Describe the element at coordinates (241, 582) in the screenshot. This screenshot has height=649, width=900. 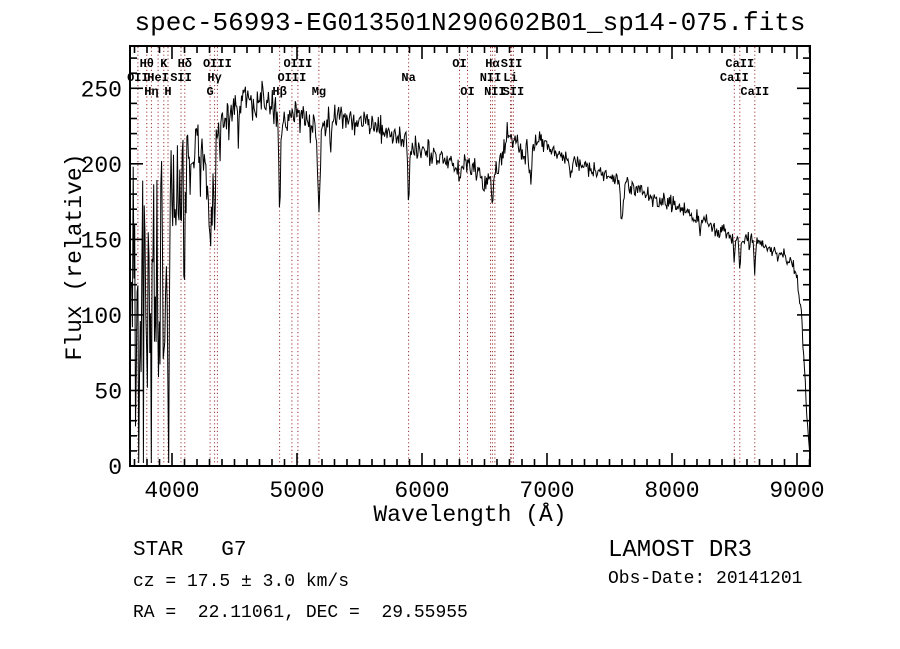
I see `radial-velocity-text: cz = 17.5 ± 3.0 km/s` at that location.